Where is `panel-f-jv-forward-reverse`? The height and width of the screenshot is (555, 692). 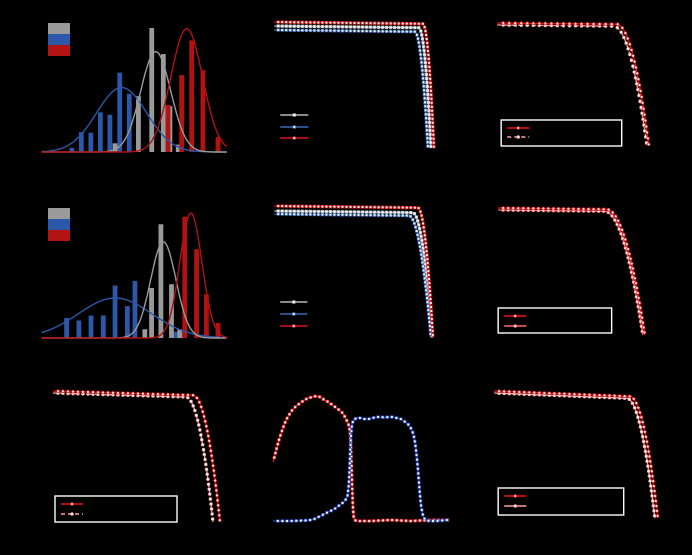 panel-f-jv-forward-reverse is located at coordinates (576, 277).